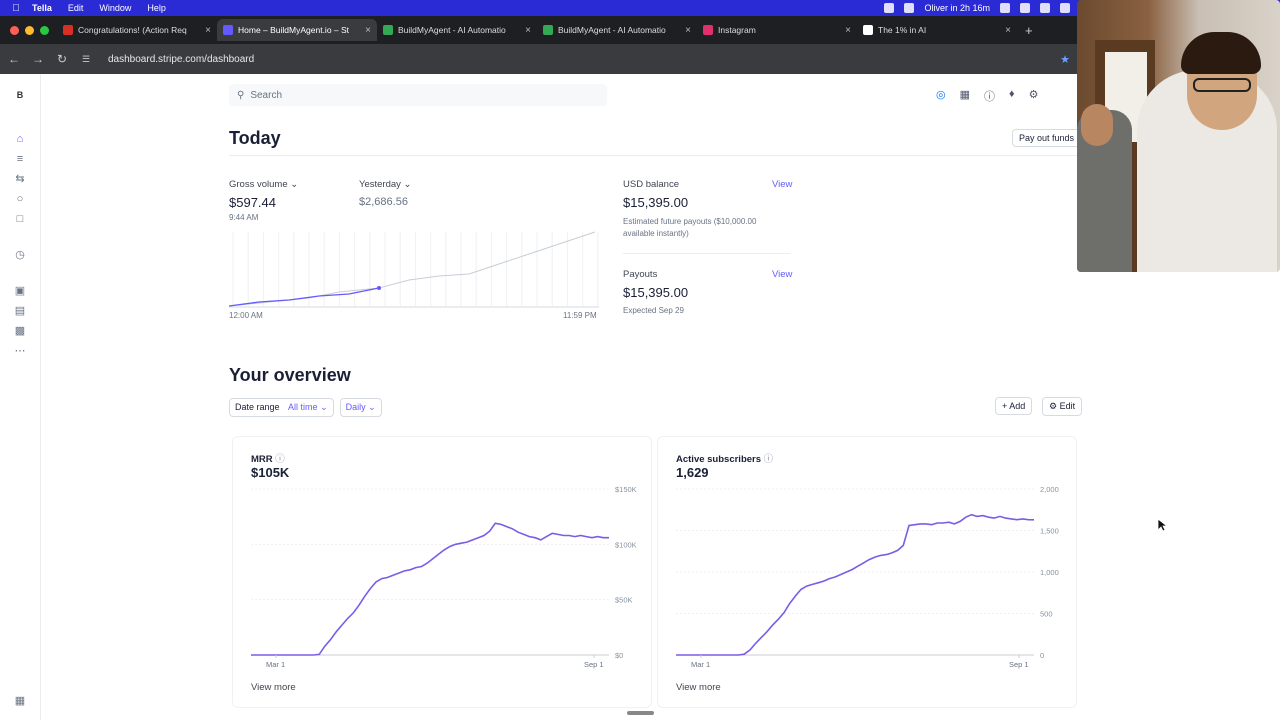  I want to click on developer-console-icon: ▦, so click(20, 701).